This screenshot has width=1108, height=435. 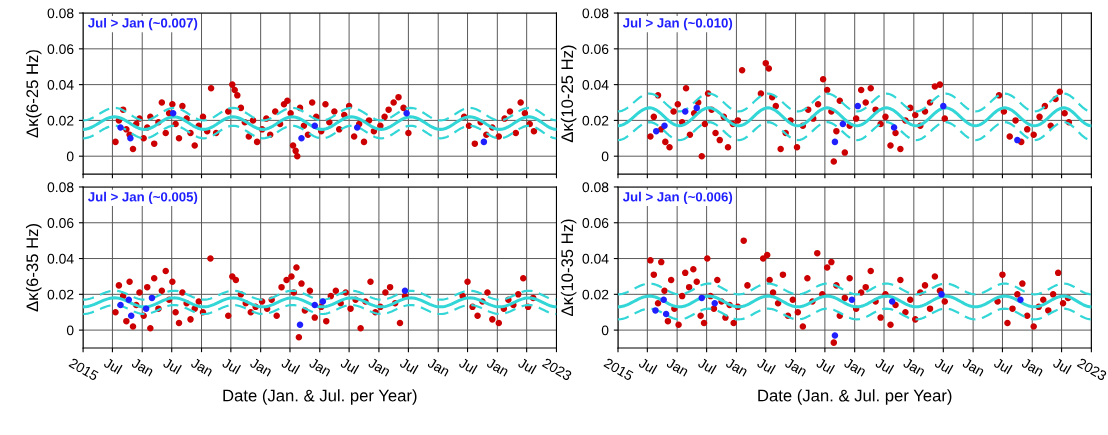 What do you see at coordinates (568, 268) in the screenshot?
I see `y-axis-title: Δκ(10-35 Hz)` at bounding box center [568, 268].